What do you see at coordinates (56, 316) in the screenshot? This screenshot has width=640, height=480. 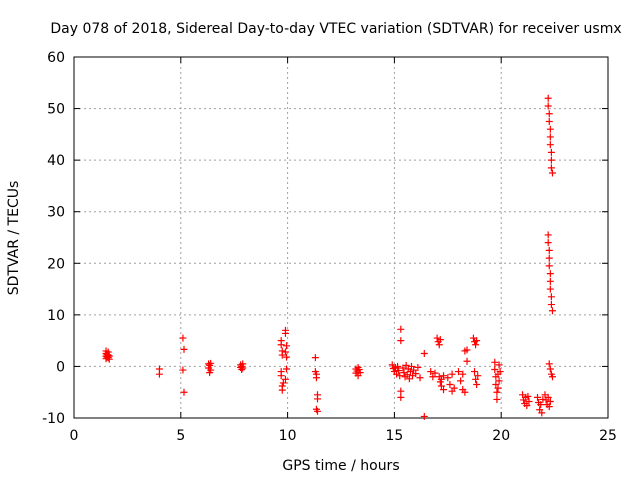 I see `y-tick-label: 10` at bounding box center [56, 316].